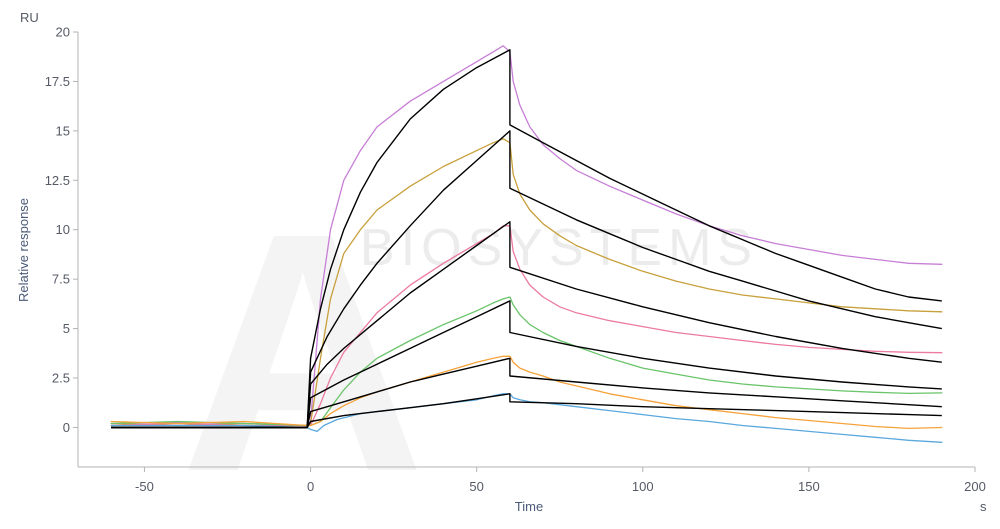  Describe the element at coordinates (66, 427) in the screenshot. I see `y-tick-label: 0` at that location.